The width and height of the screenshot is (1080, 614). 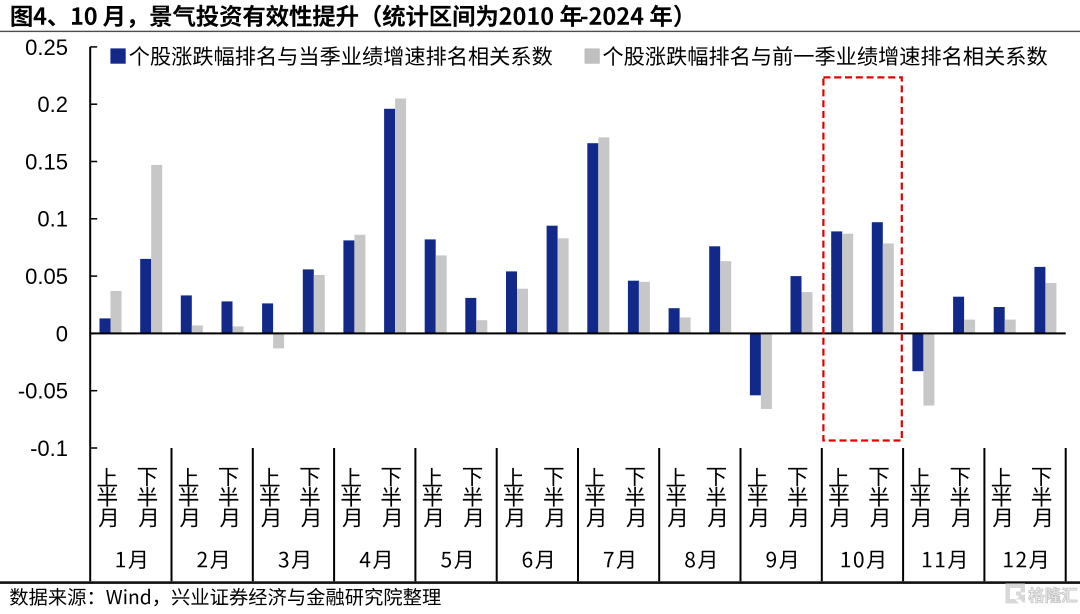 What do you see at coordinates (52, 219) in the screenshot?
I see `svg-text: 0.1` at bounding box center [52, 219].